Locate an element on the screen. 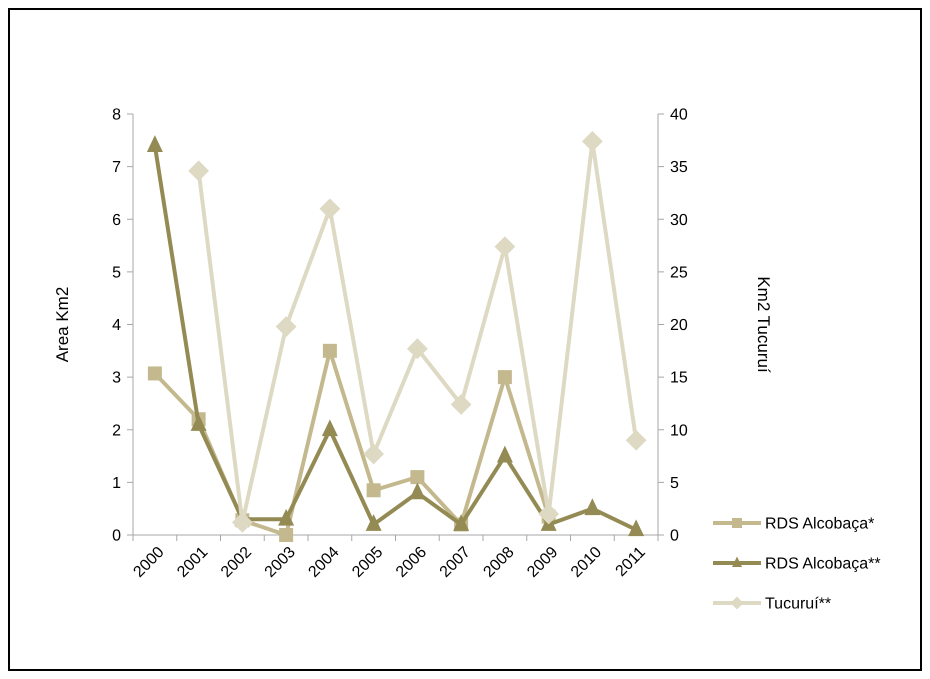 The height and width of the screenshot is (679, 930). legend-label: Tucuruí** is located at coordinates (798, 604).